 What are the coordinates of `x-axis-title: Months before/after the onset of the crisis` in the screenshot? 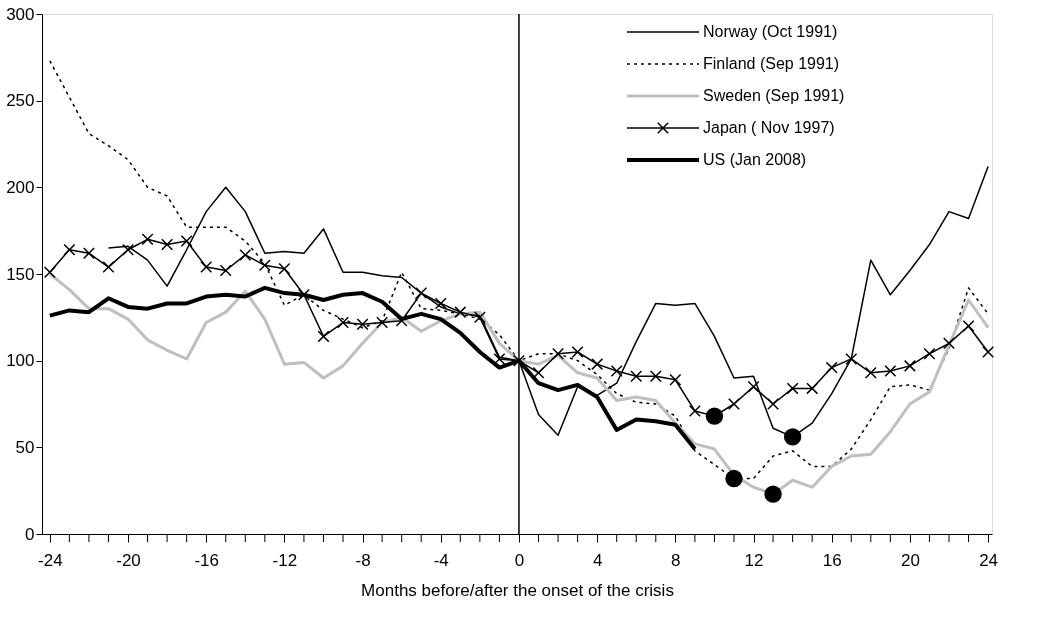 It's located at (517, 590).